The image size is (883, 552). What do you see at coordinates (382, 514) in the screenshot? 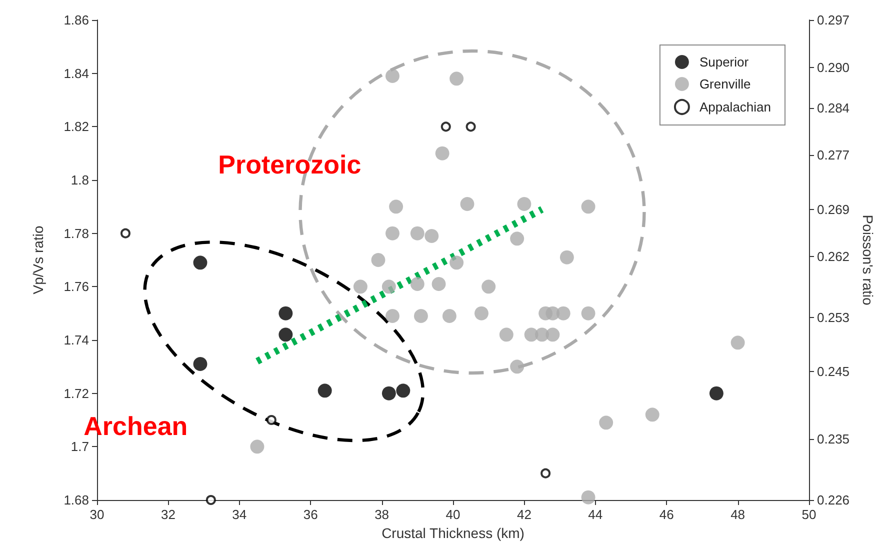
I see `x-tick-label: 38` at bounding box center [382, 514].